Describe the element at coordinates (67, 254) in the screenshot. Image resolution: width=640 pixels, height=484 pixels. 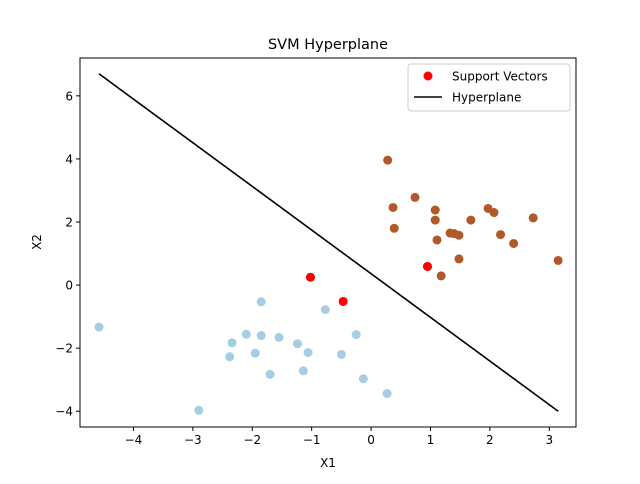
I see `y-axis-ticks: −4 −2 0 2 4 6` at that location.